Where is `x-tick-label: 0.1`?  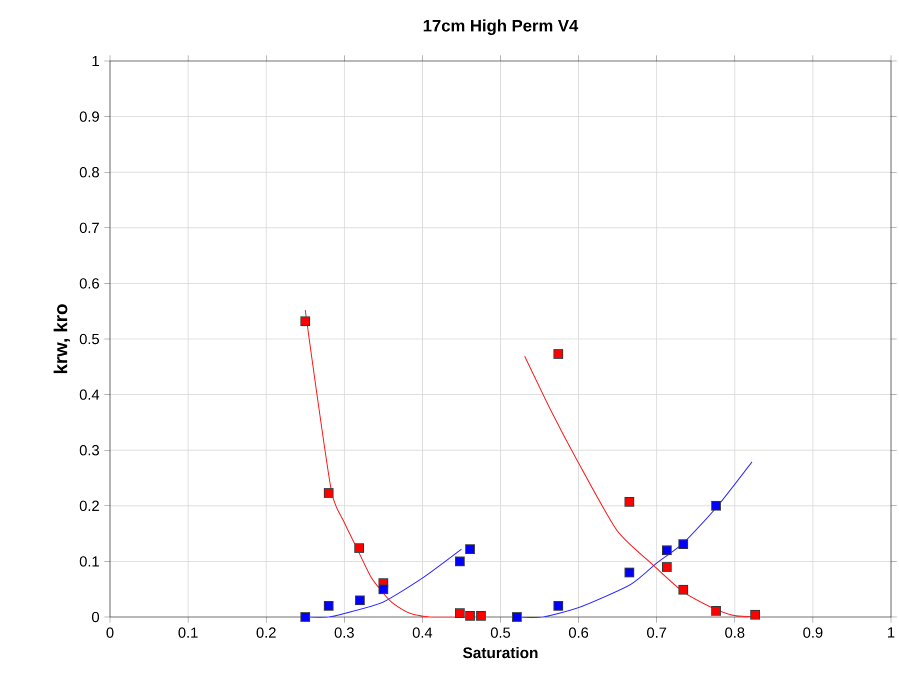 x-tick-label: 0.1 is located at coordinates (188, 632).